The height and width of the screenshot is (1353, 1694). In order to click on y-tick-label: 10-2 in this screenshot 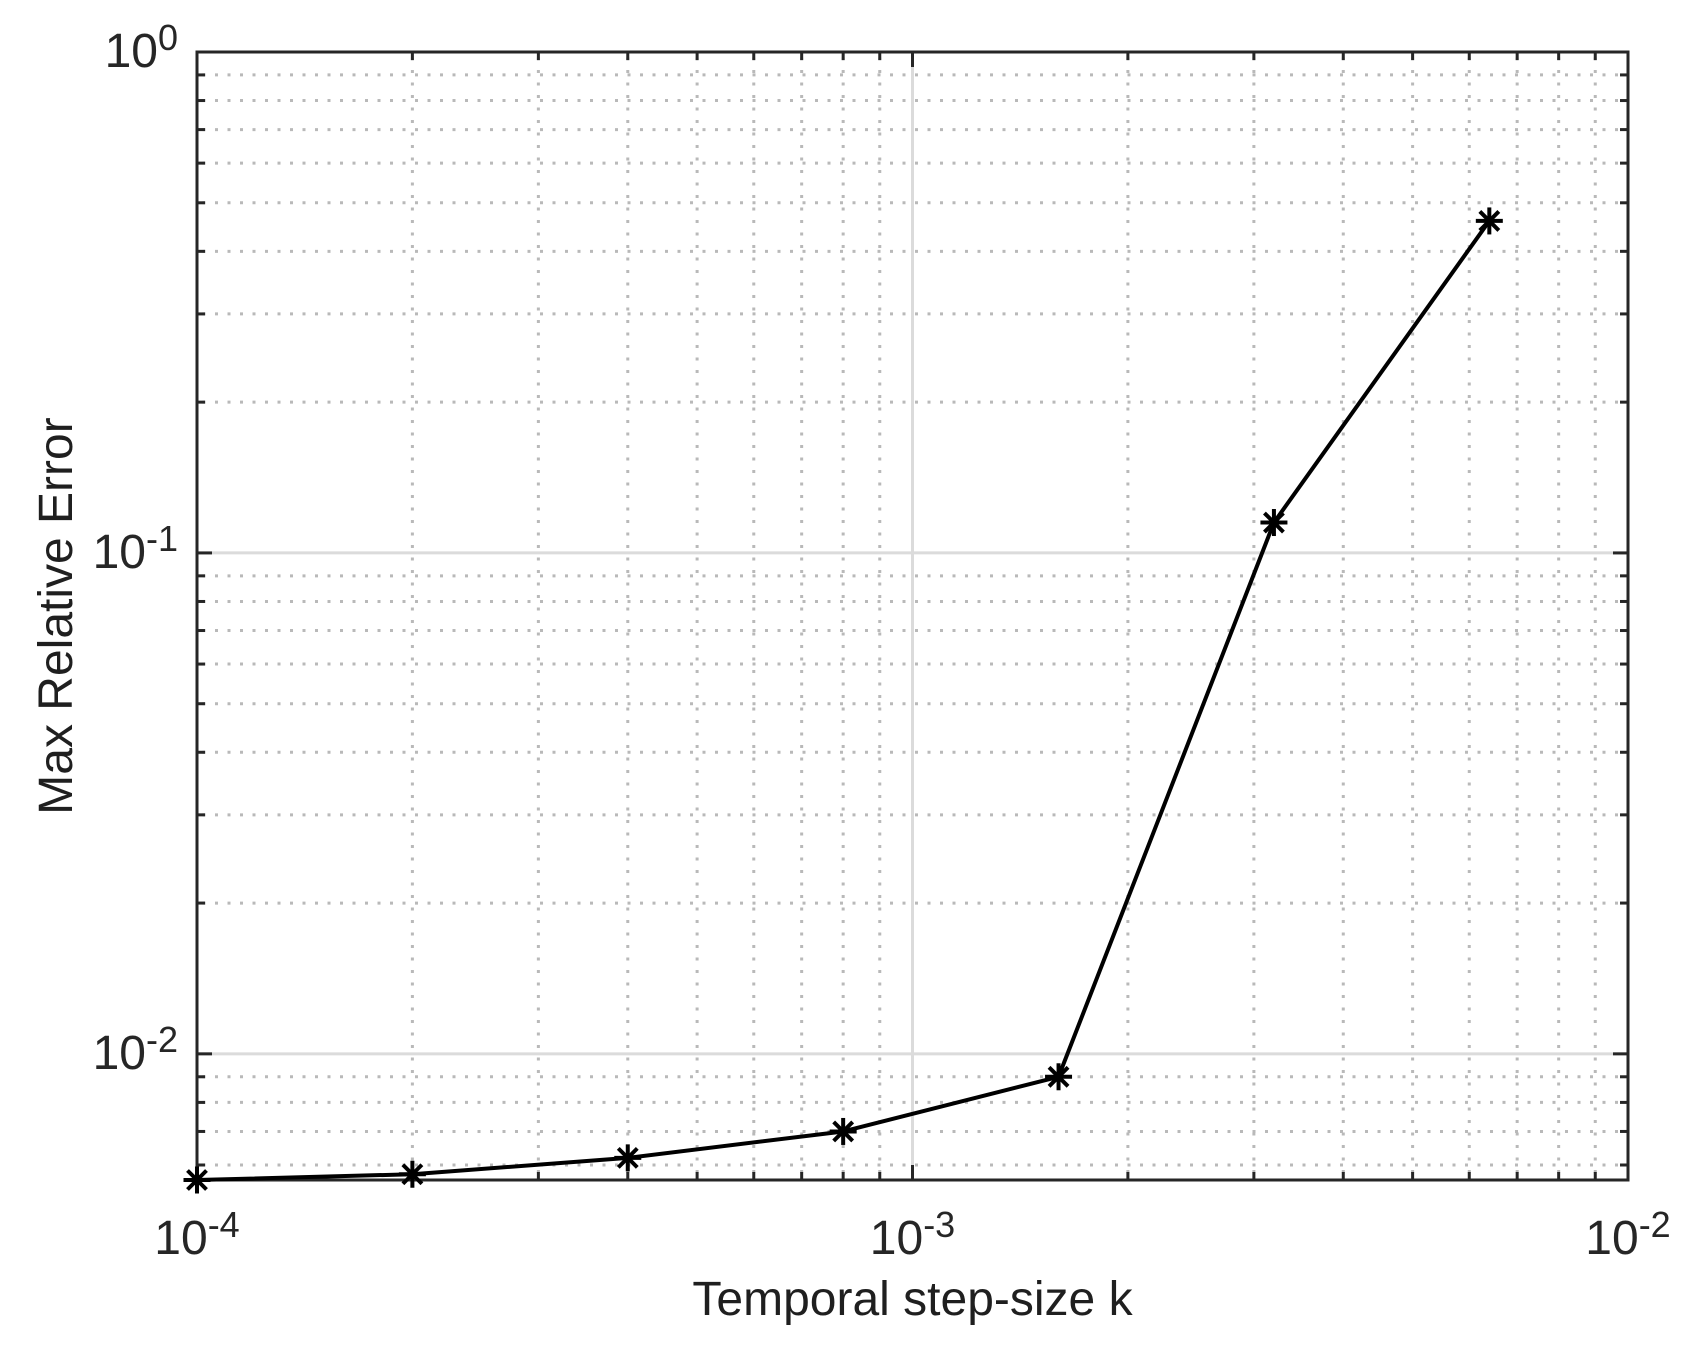, I will do `click(89, 1050)`.